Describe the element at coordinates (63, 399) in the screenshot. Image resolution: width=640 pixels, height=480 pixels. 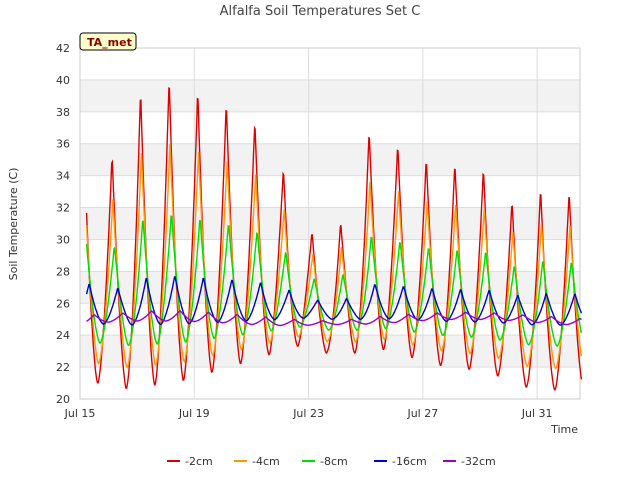
I see `y-tick-label: 20` at that location.